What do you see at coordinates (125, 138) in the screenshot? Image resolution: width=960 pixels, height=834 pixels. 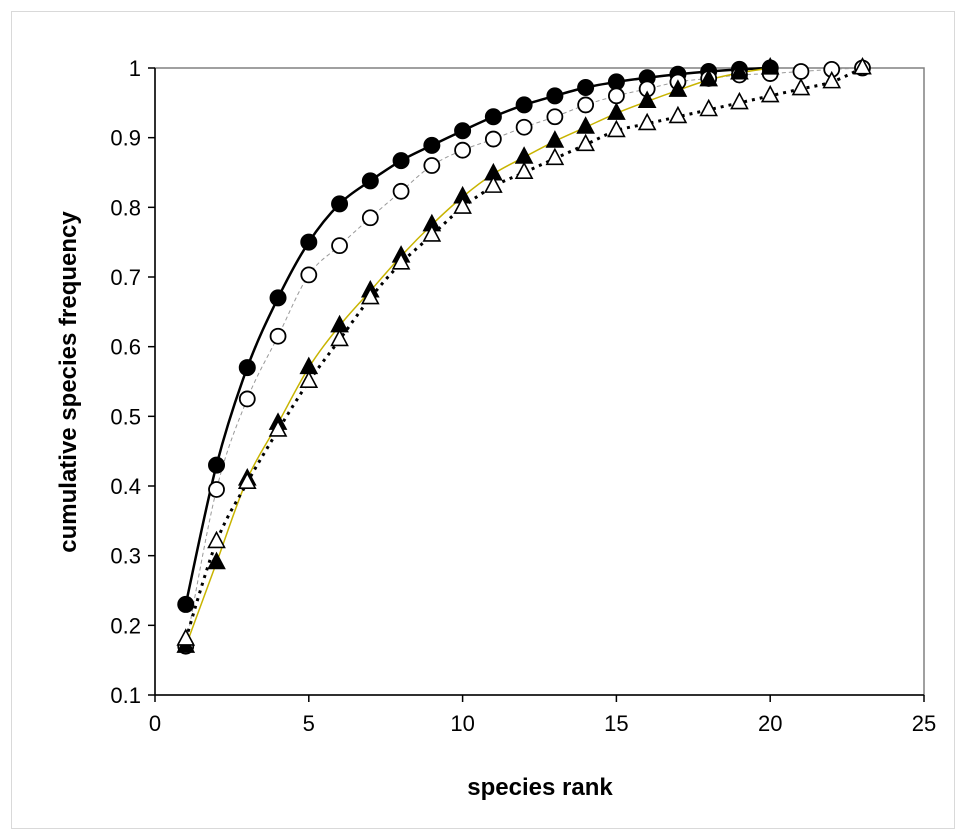 I see `y-tick-label: 0.9` at bounding box center [125, 138].